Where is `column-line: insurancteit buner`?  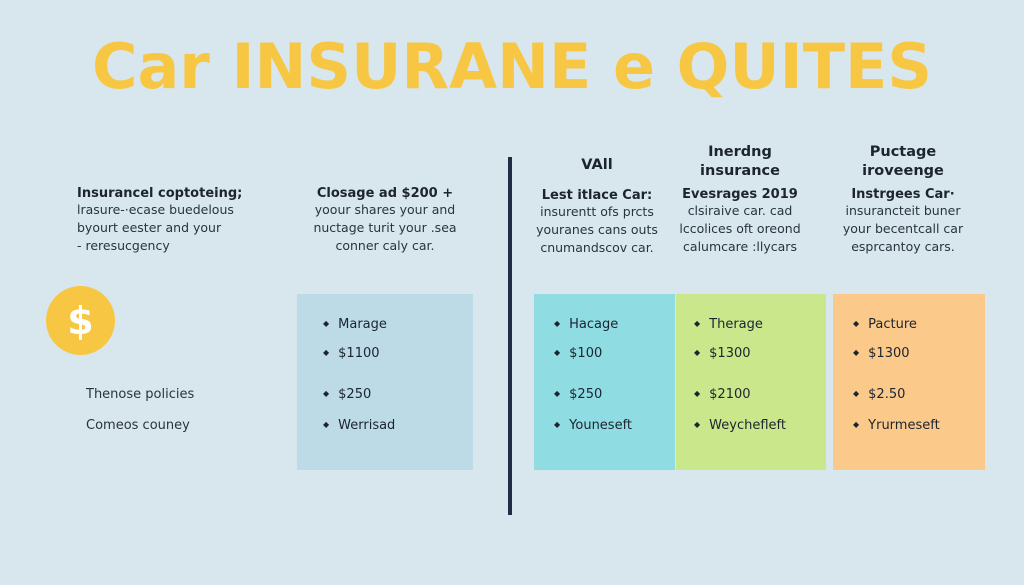
column-line: insurancteit buner is located at coordinates (903, 210).